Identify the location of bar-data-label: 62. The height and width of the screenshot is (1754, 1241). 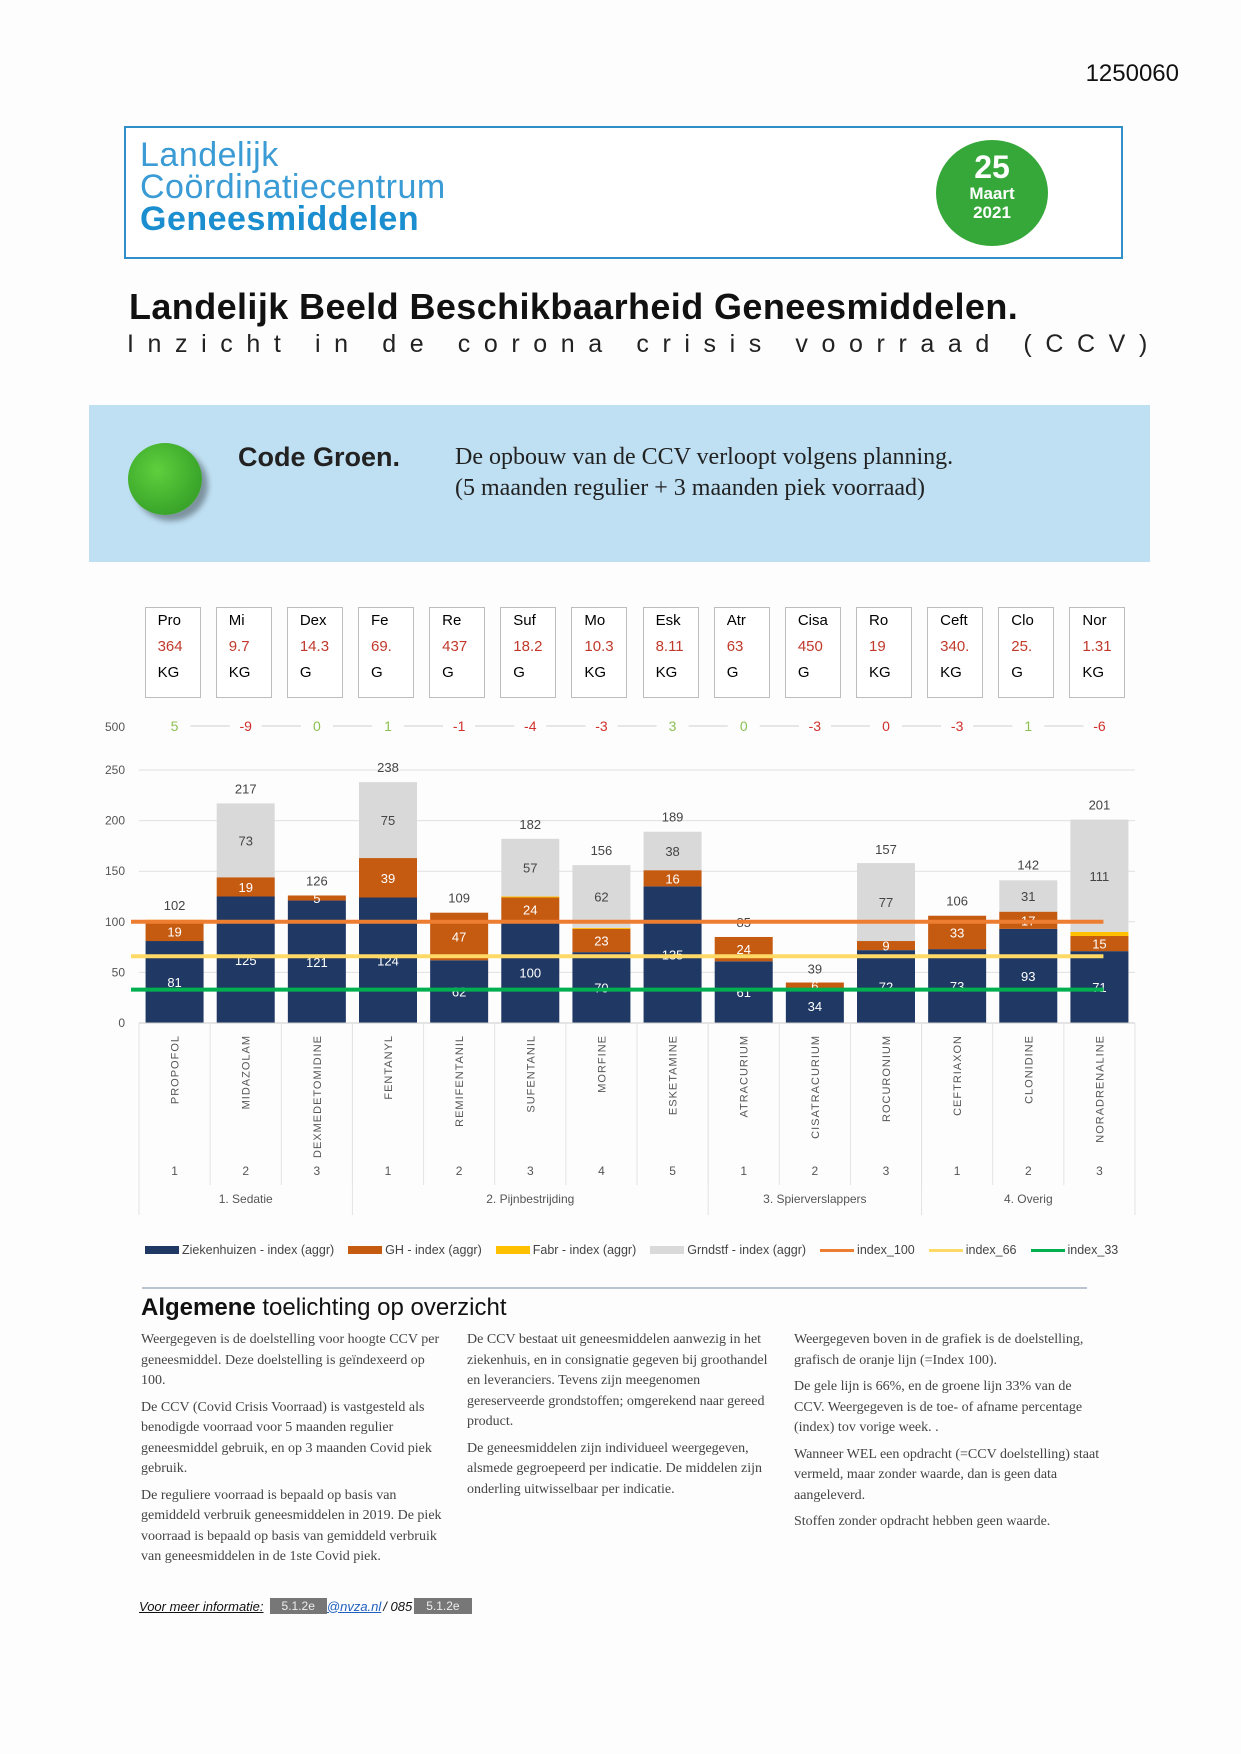
(459, 992).